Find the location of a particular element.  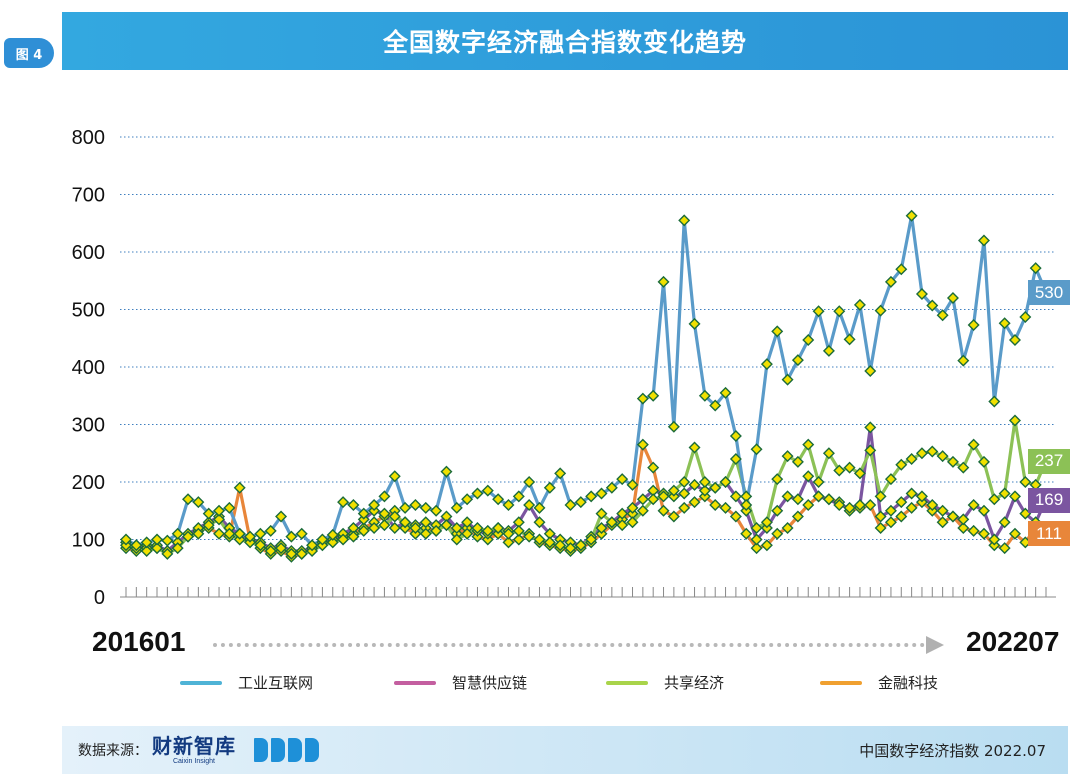

end-value-badge-industrial-internet: 530 is located at coordinates (1049, 293).